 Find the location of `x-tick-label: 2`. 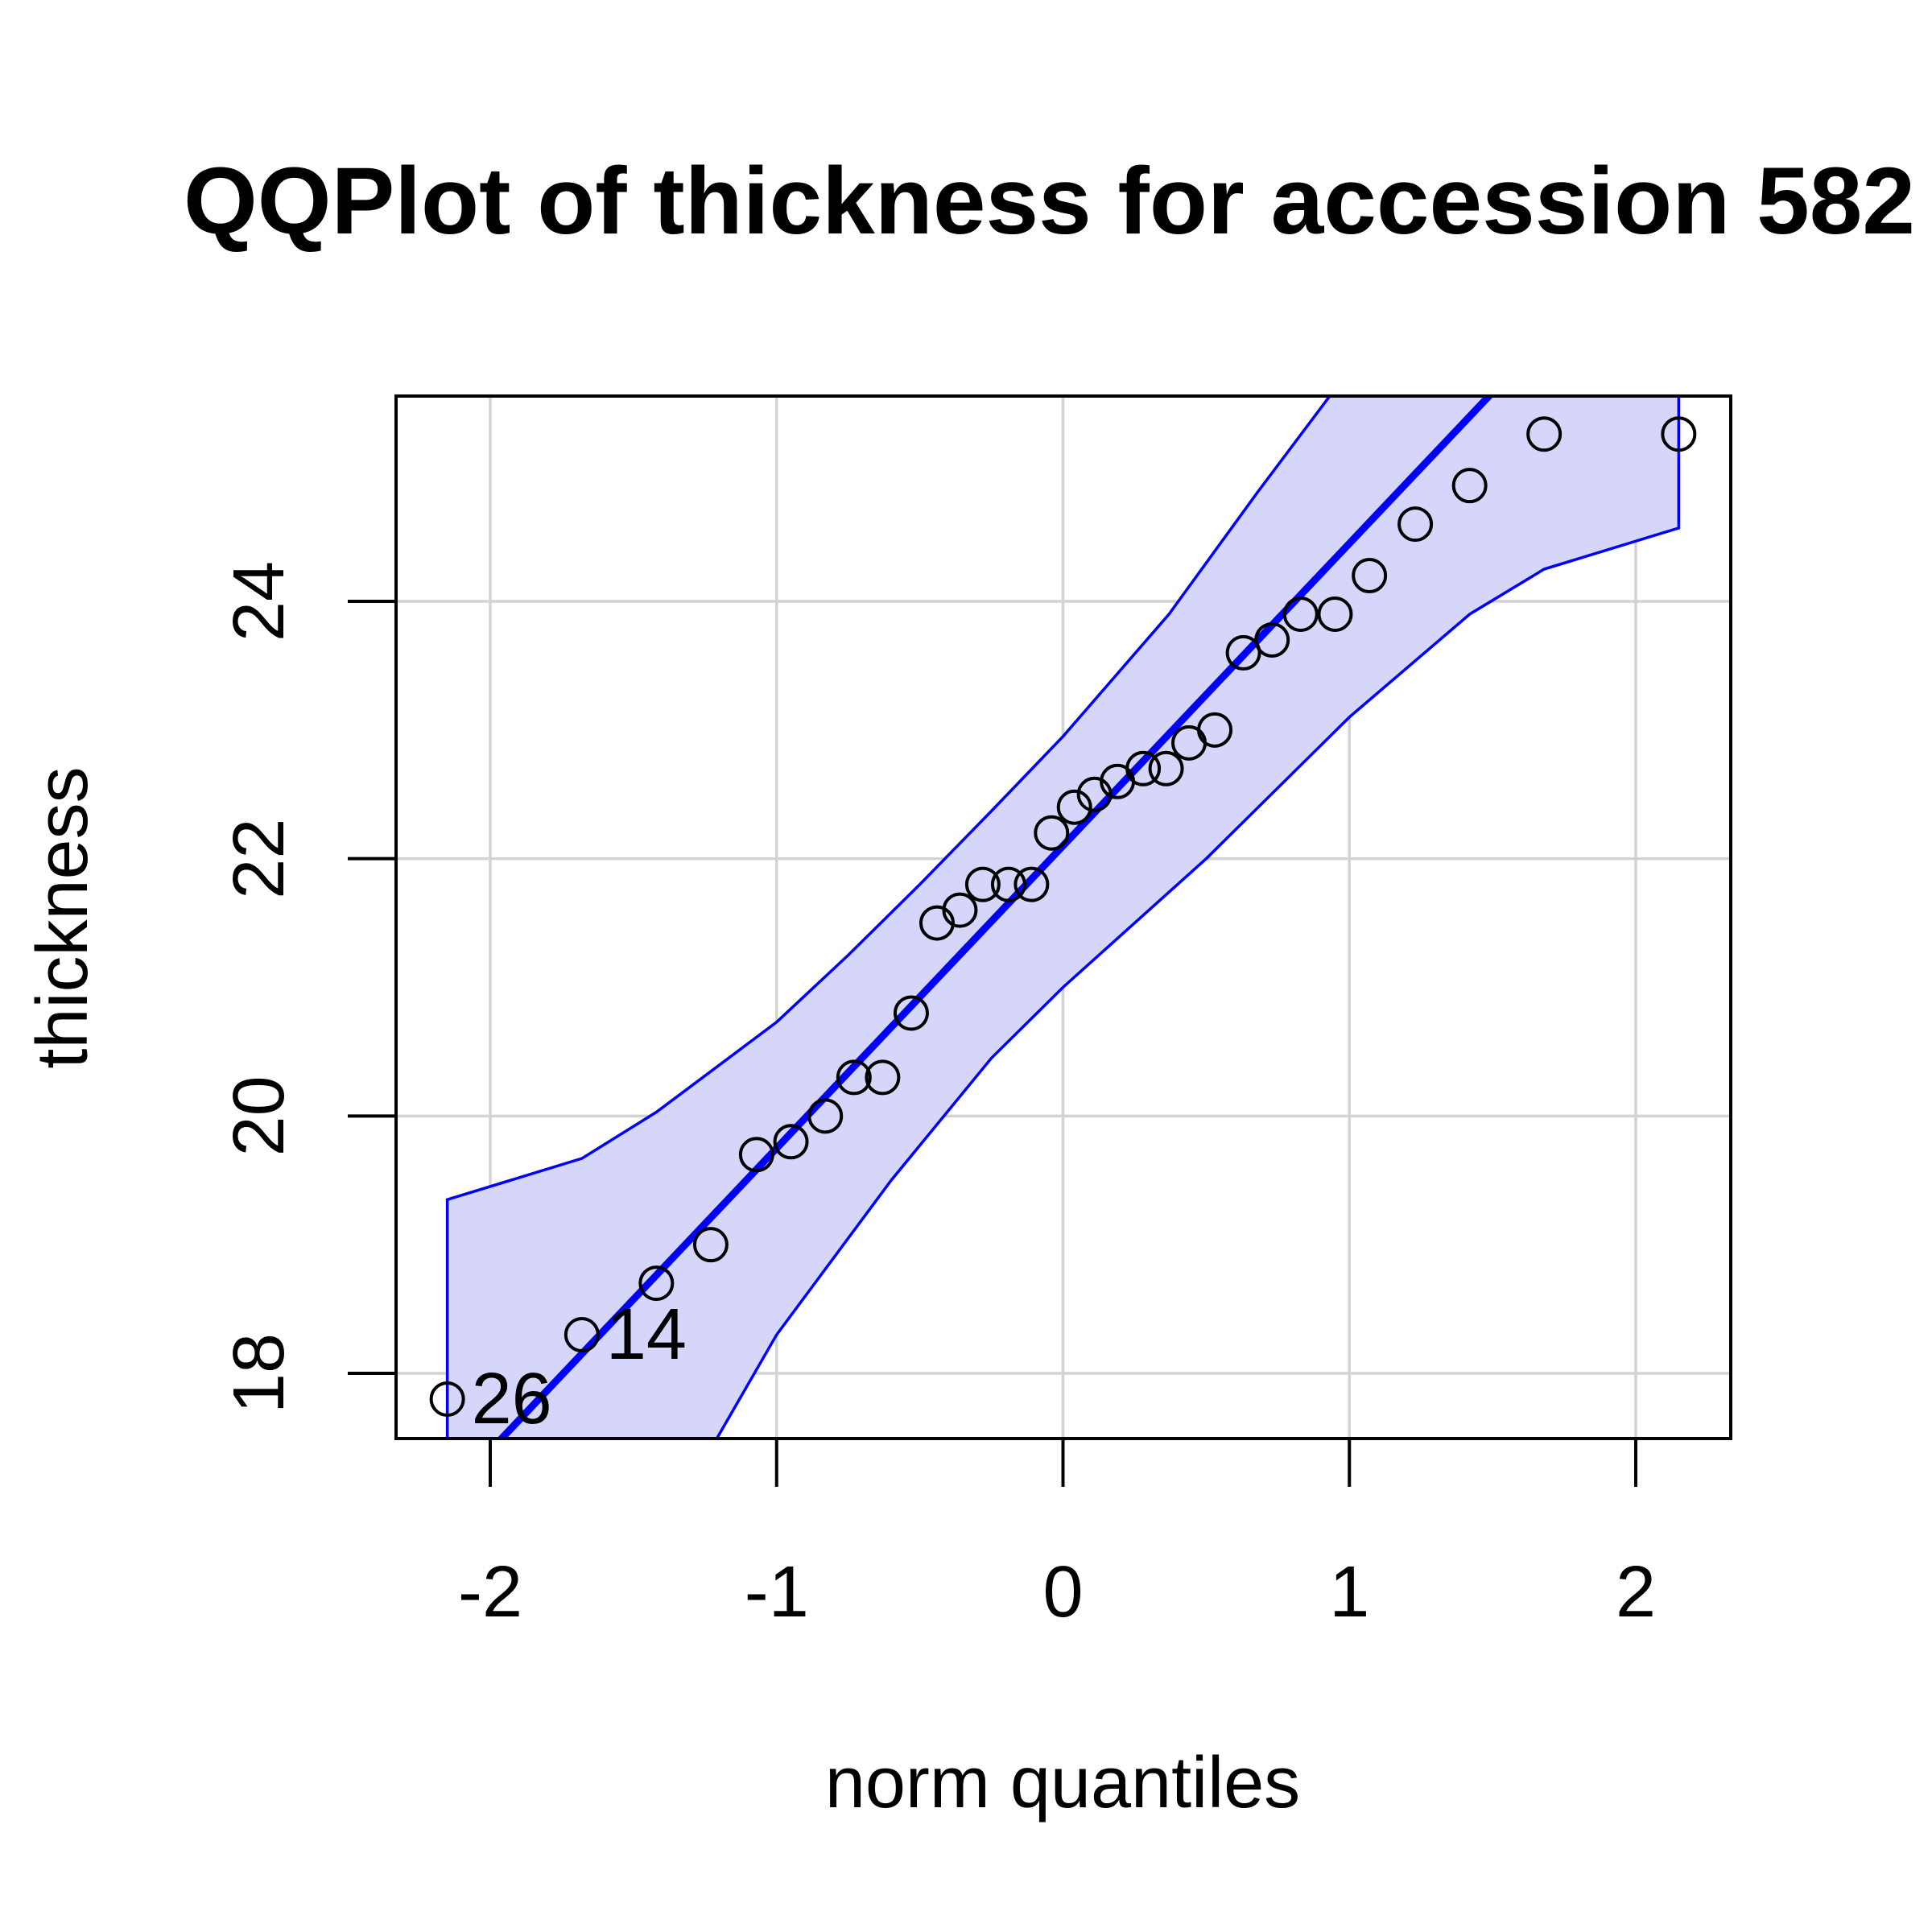

x-tick-label: 2 is located at coordinates (1636, 1592).